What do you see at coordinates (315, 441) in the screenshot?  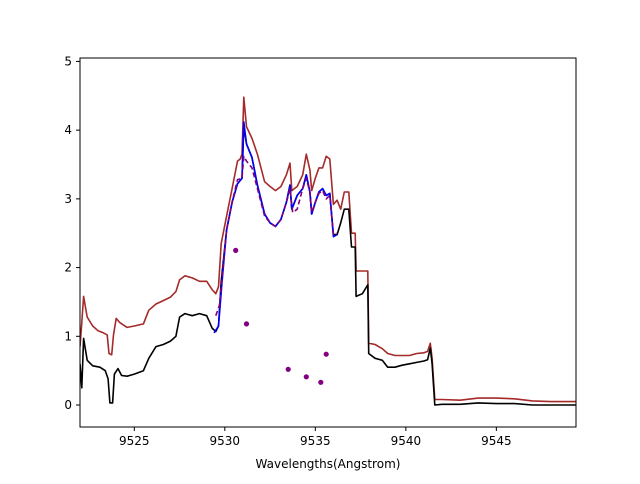 I see `x-tick-label-2: 9535` at bounding box center [315, 441].